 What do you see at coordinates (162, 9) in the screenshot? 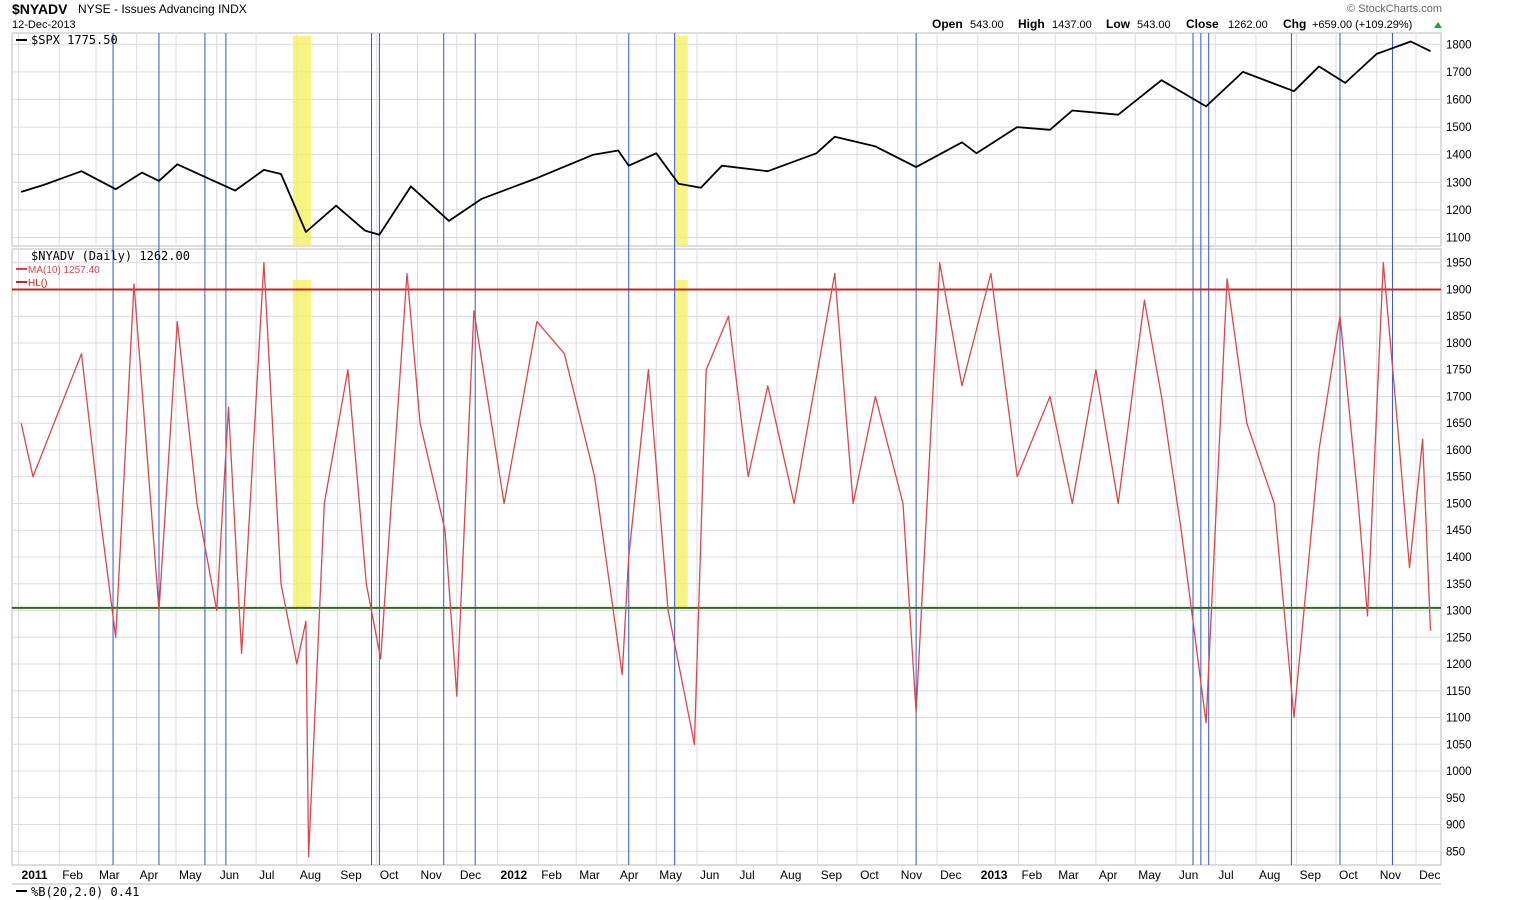
I see `symbol-description: NYSE - Issues Advancing INDX` at bounding box center [162, 9].